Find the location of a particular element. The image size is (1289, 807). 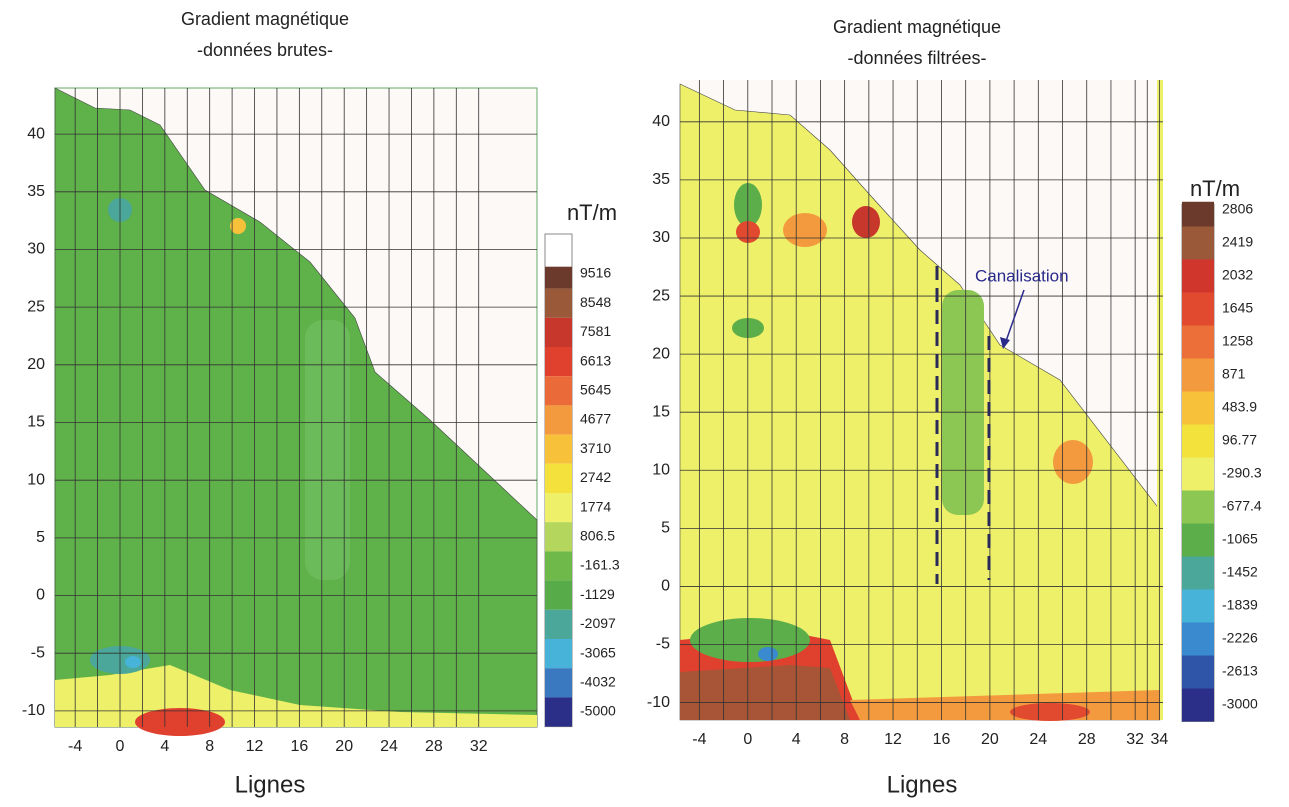

colorbar-label: -4032 is located at coordinates (598, 682).